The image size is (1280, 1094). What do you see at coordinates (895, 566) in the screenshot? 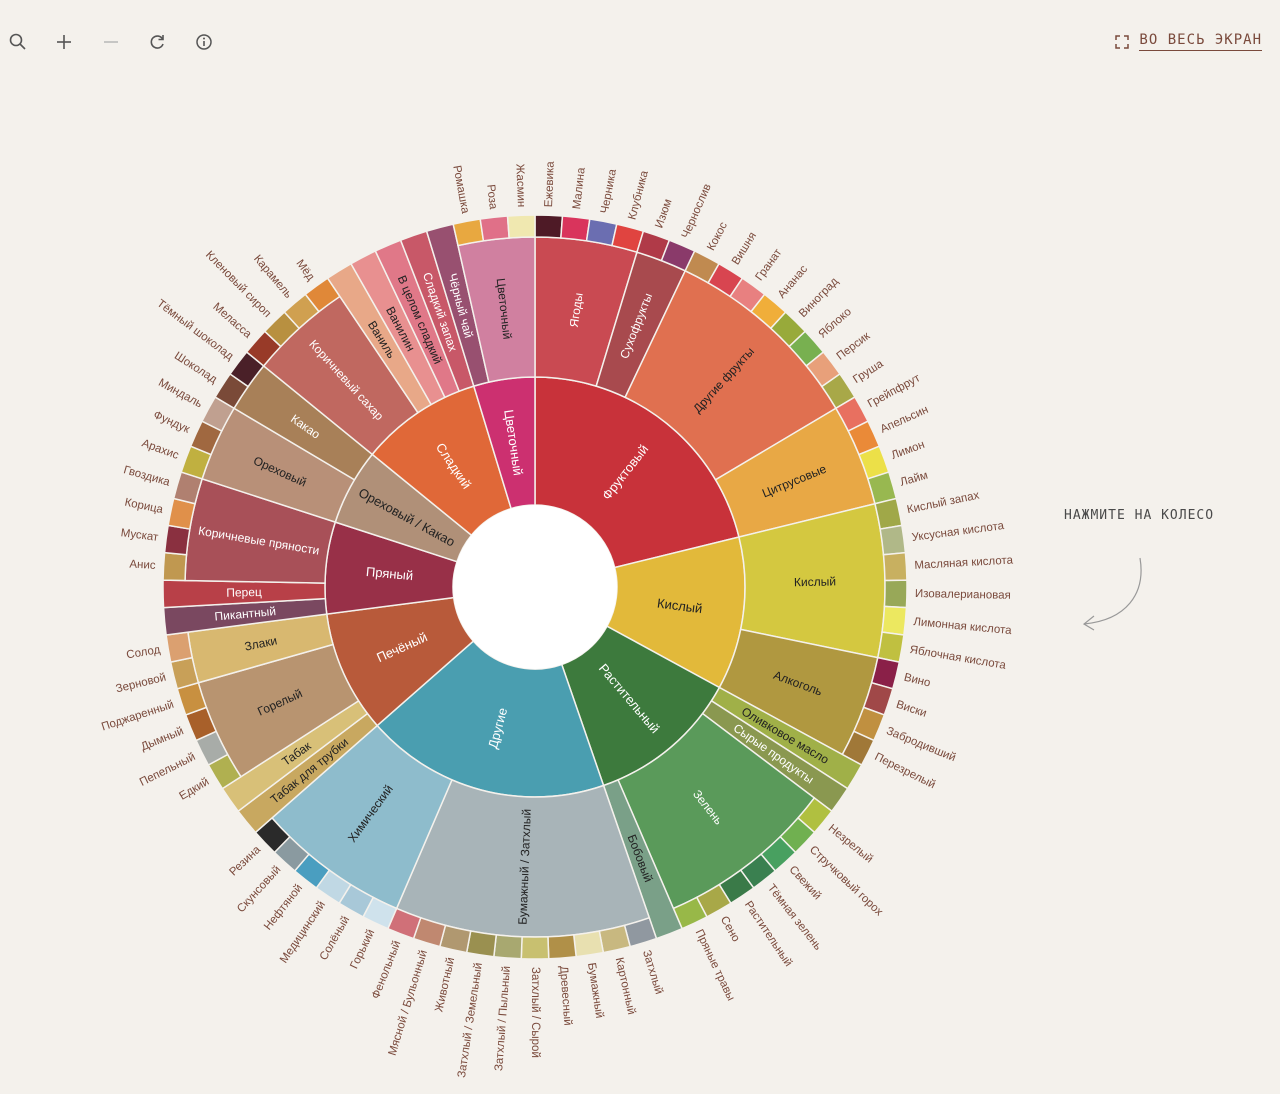
I see `segment-масляная-кислота` at bounding box center [895, 566].